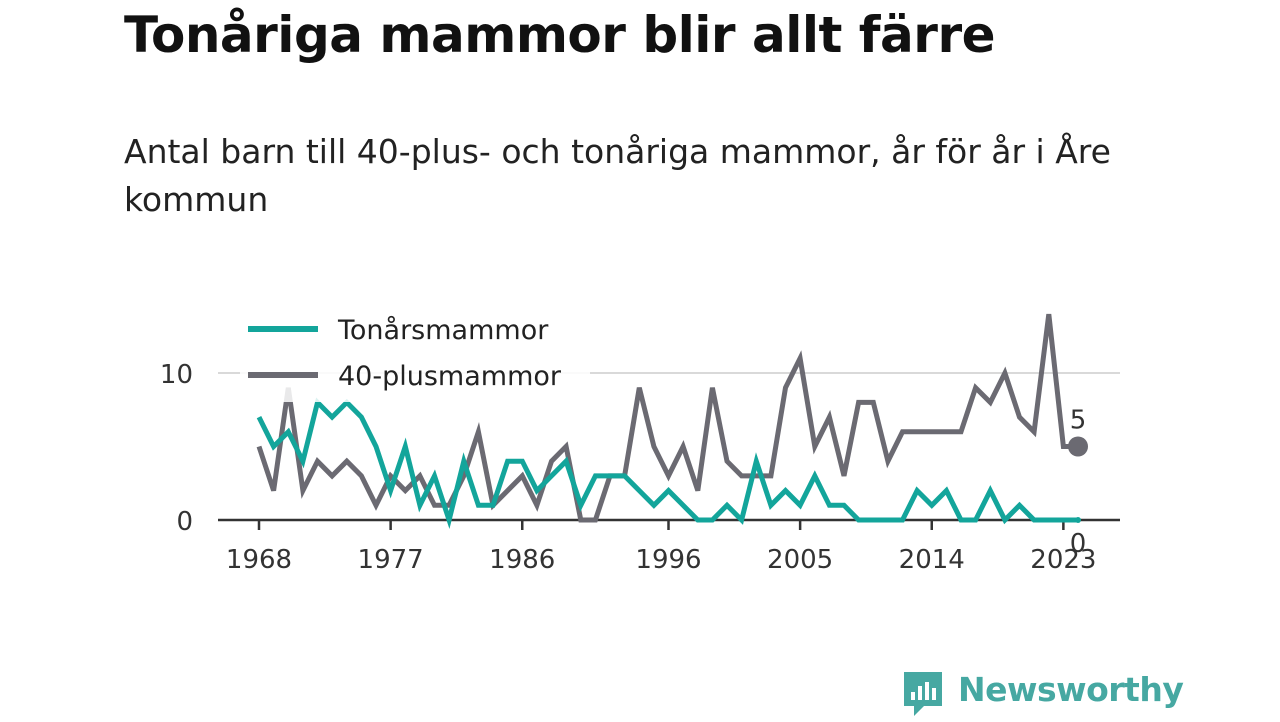 The height and width of the screenshot is (722, 1280). I want to click on x-tick-label-1986: 1986, so click(522, 560).